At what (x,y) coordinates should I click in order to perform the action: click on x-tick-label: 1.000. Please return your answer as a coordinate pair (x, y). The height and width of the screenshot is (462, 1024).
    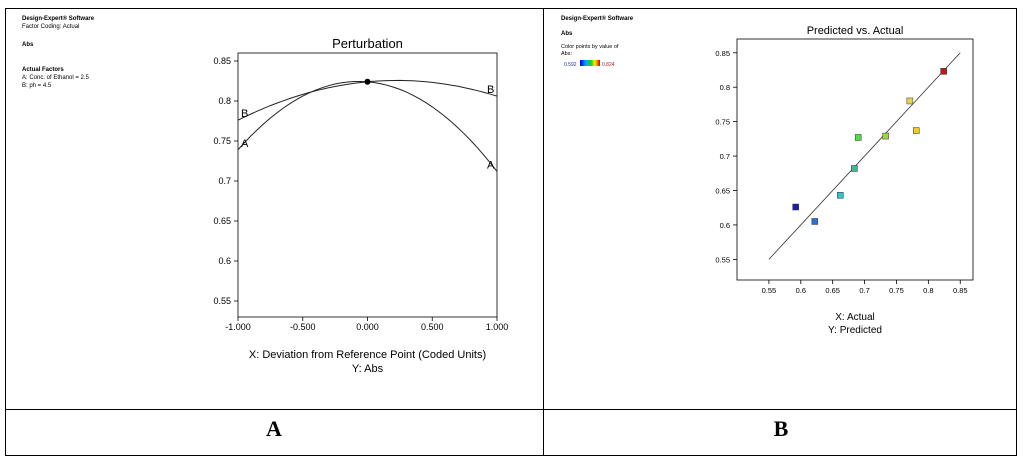
    Looking at the image, I should click on (497, 327).